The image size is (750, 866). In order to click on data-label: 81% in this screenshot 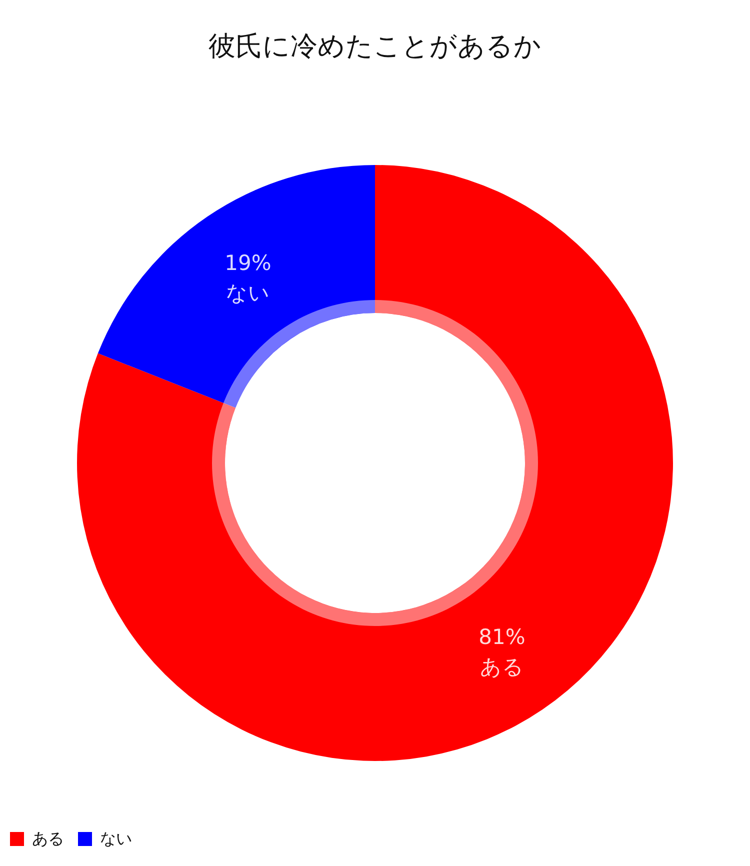, I will do `click(502, 636)`.